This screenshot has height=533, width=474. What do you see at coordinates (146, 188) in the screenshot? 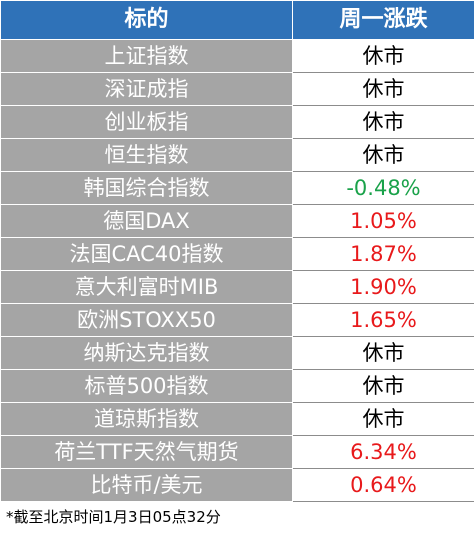
I see `instrument-name: 韩国综合指数` at bounding box center [146, 188].